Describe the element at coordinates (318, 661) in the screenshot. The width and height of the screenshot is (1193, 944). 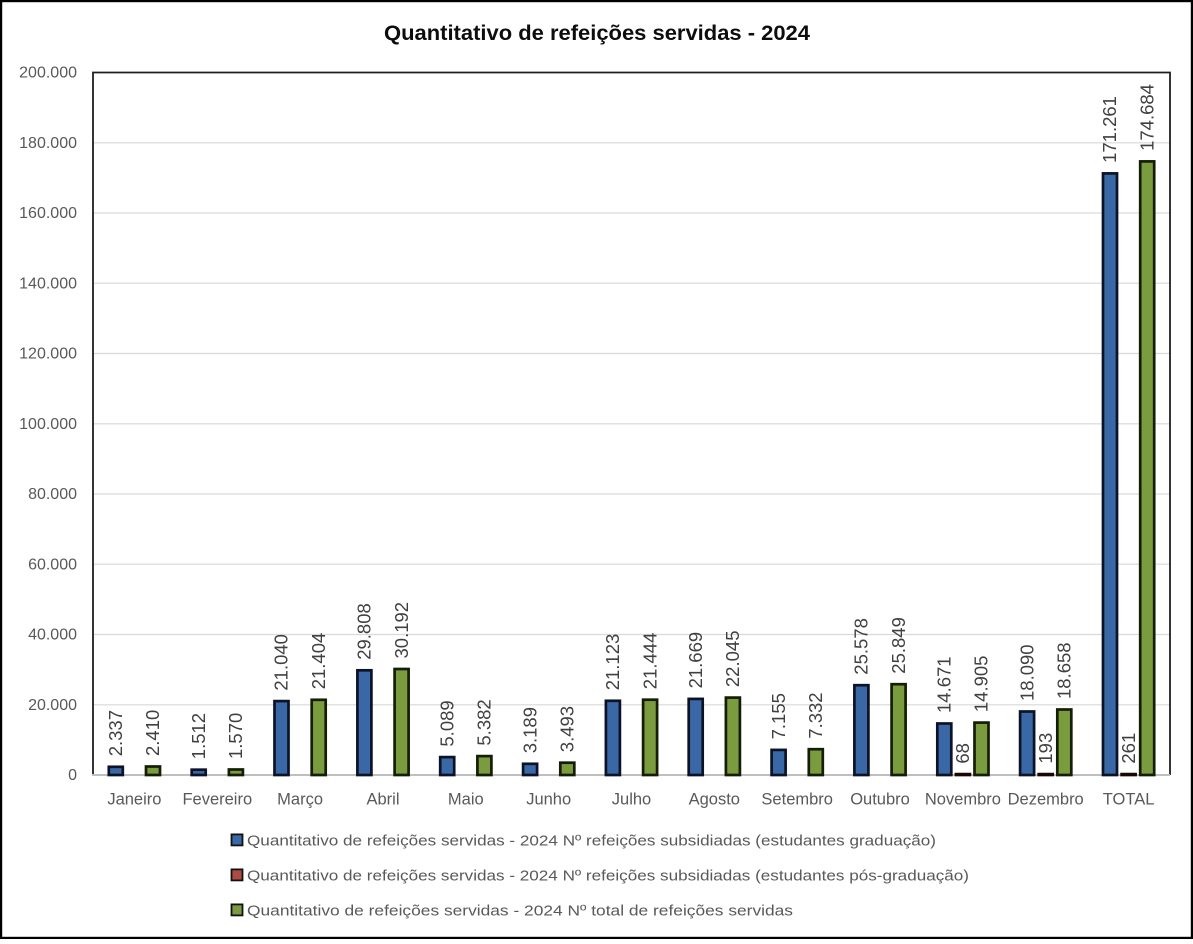
I see `svg-text: 21.404` at that location.